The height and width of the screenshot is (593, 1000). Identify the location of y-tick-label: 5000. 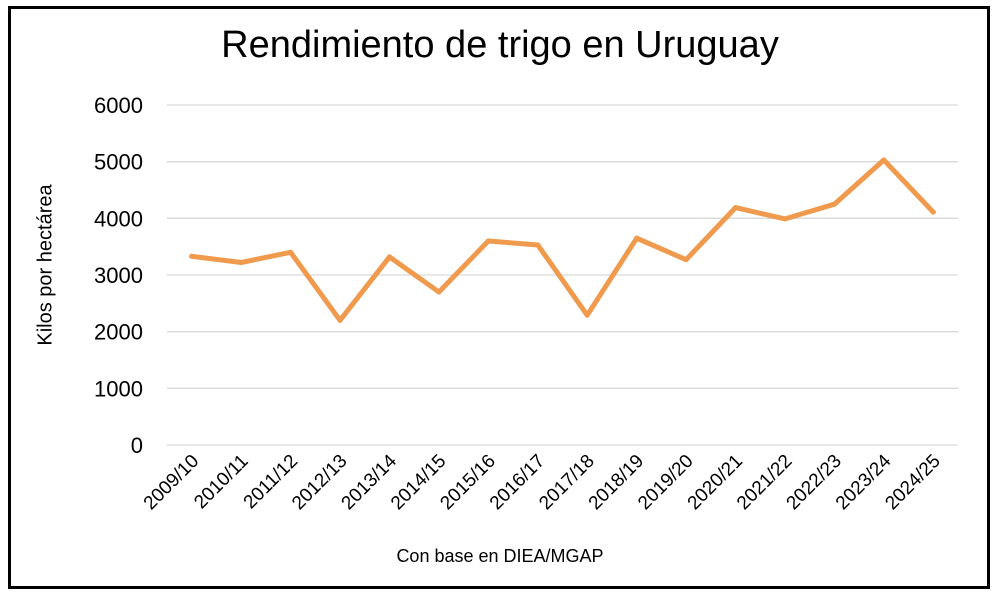
(118, 162).